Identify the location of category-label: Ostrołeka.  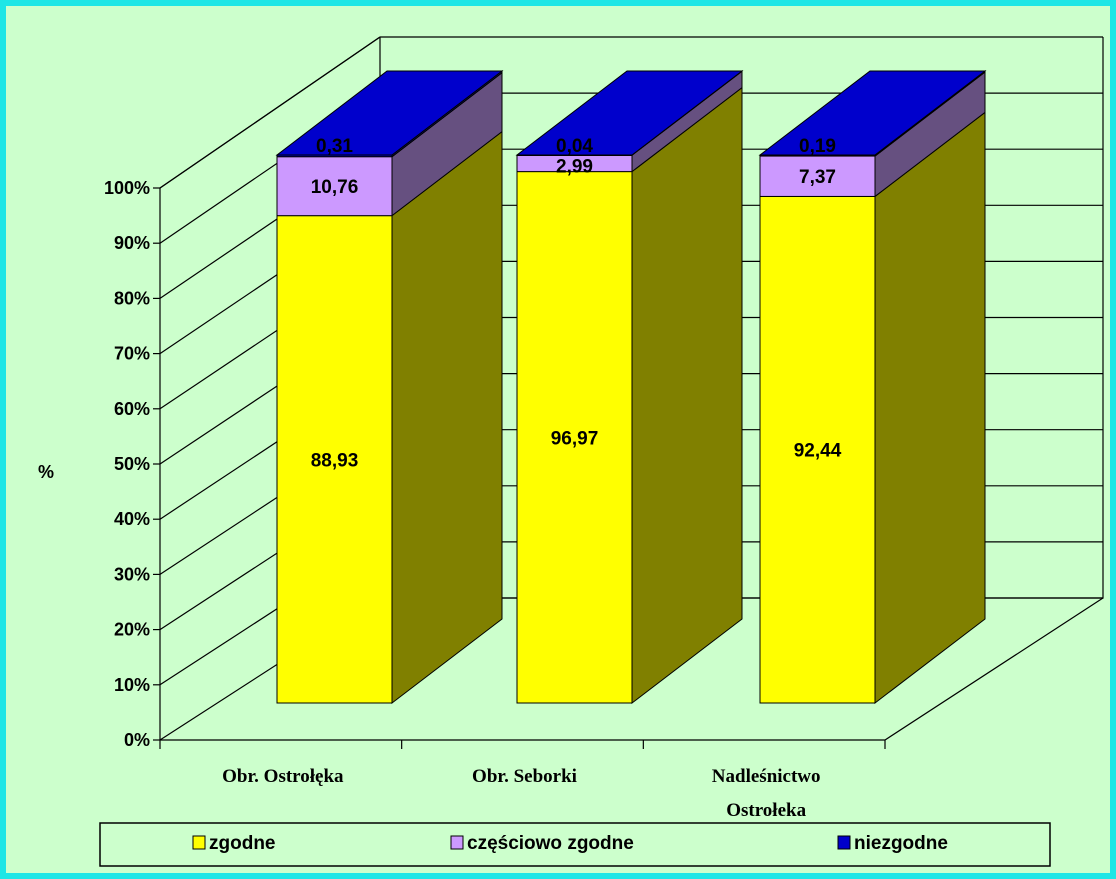
(766, 810).